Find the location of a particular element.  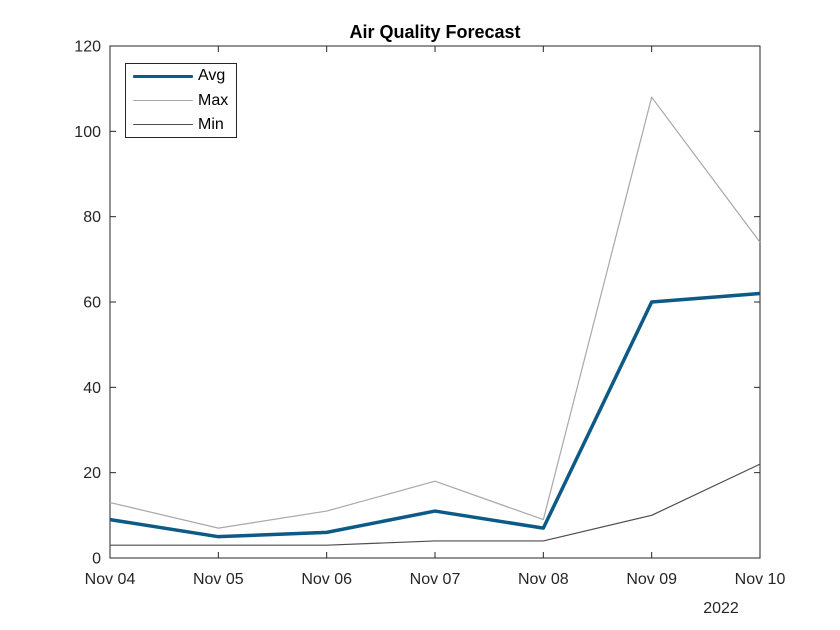

x-axis-secondary-label: 2022 is located at coordinates (721, 608).